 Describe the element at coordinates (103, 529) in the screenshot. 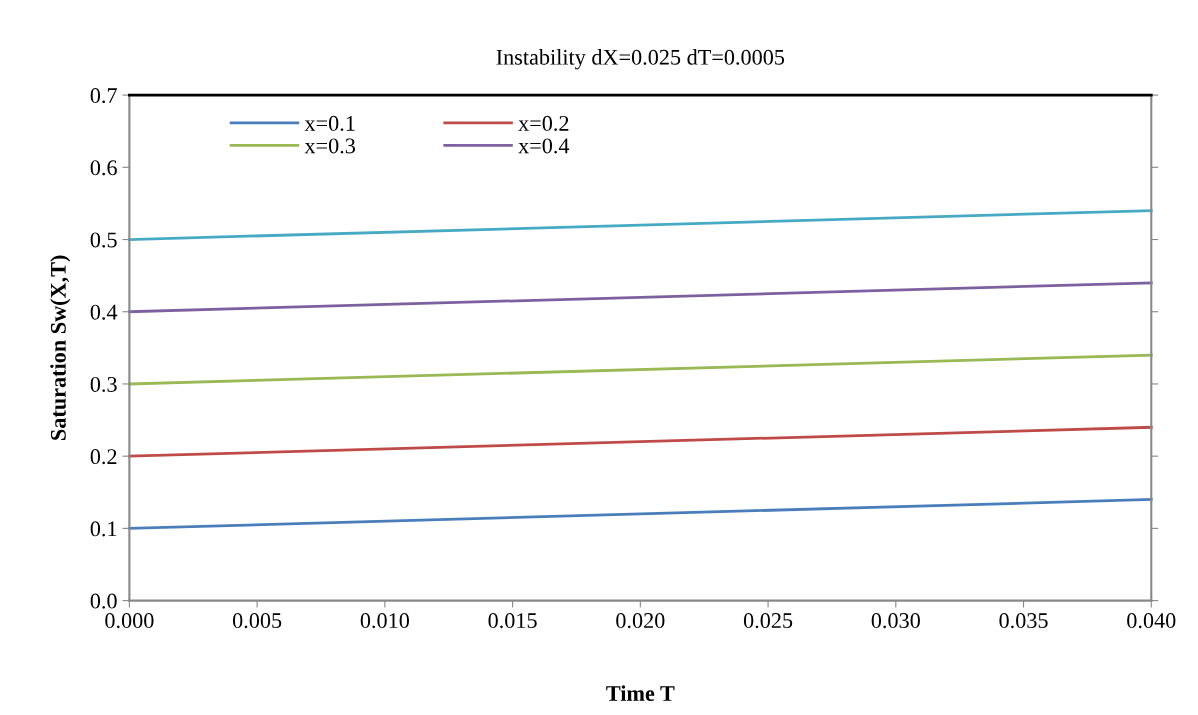

I see `y-tick-label: 0.1` at that location.